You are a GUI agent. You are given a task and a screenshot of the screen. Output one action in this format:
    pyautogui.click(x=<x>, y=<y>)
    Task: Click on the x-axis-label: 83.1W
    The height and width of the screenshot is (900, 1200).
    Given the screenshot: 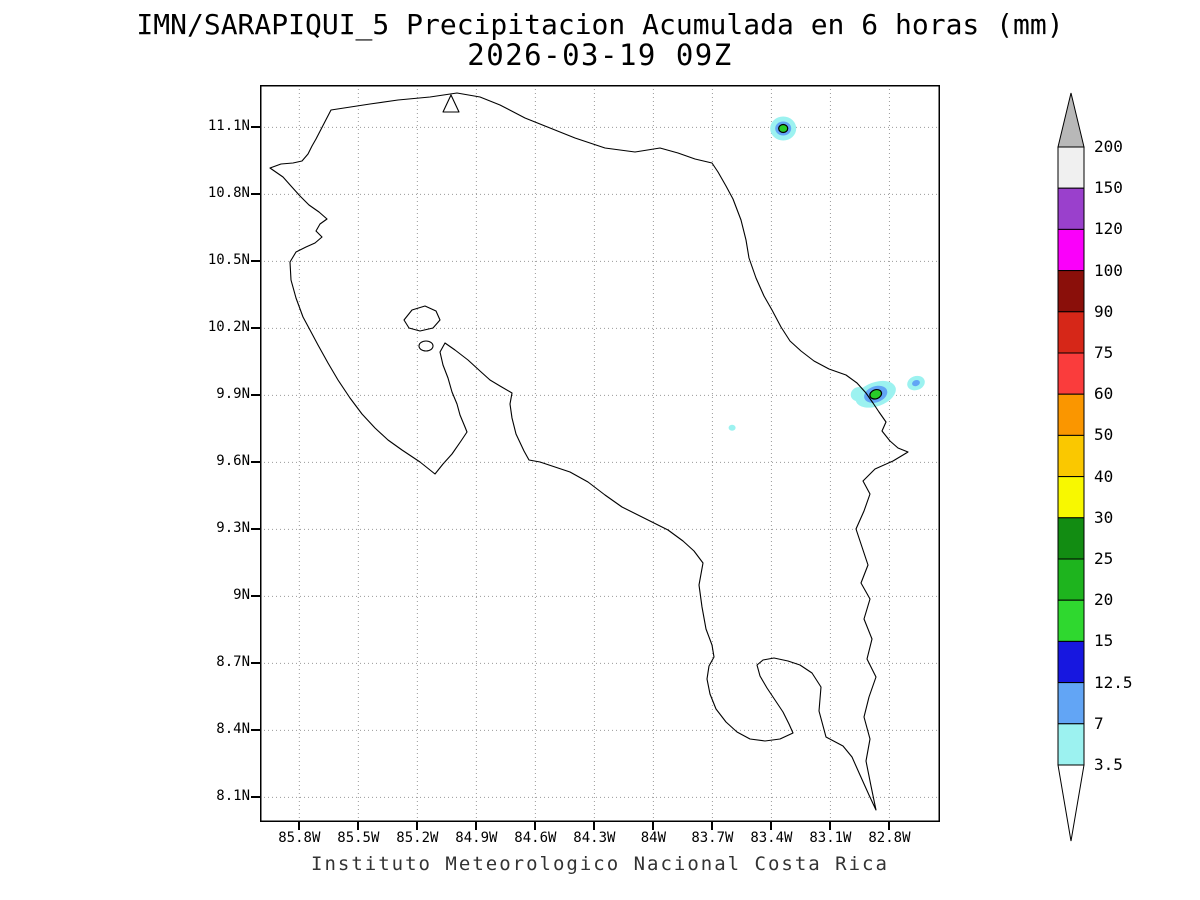 What is the action you would take?
    pyautogui.click(x=830, y=838)
    